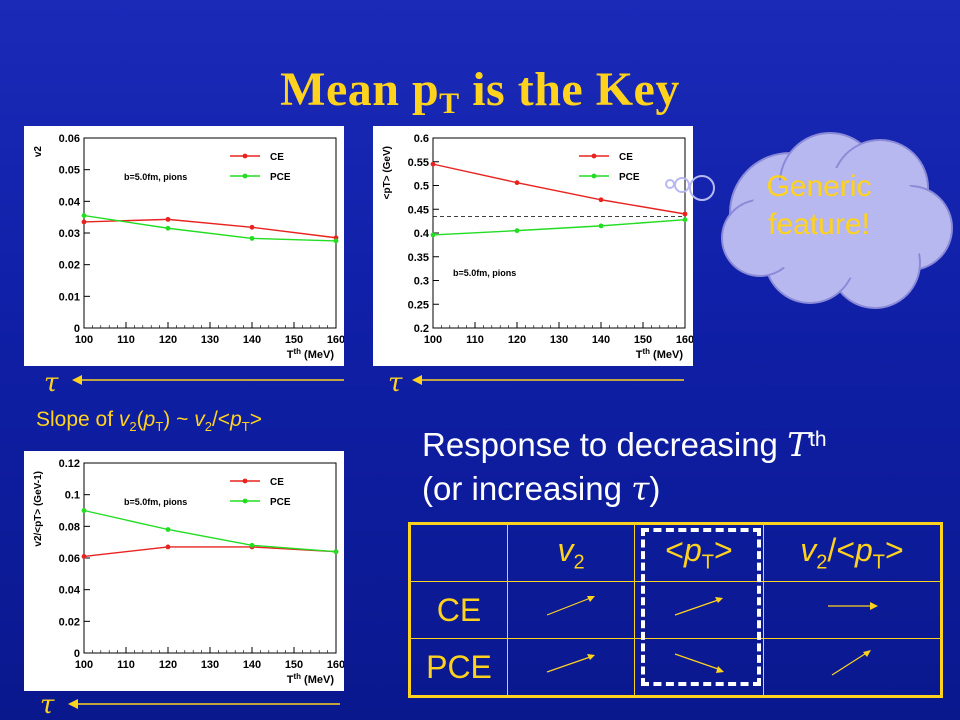  What do you see at coordinates (571, 552) in the screenshot?
I see `header-v2: v2` at bounding box center [571, 552].